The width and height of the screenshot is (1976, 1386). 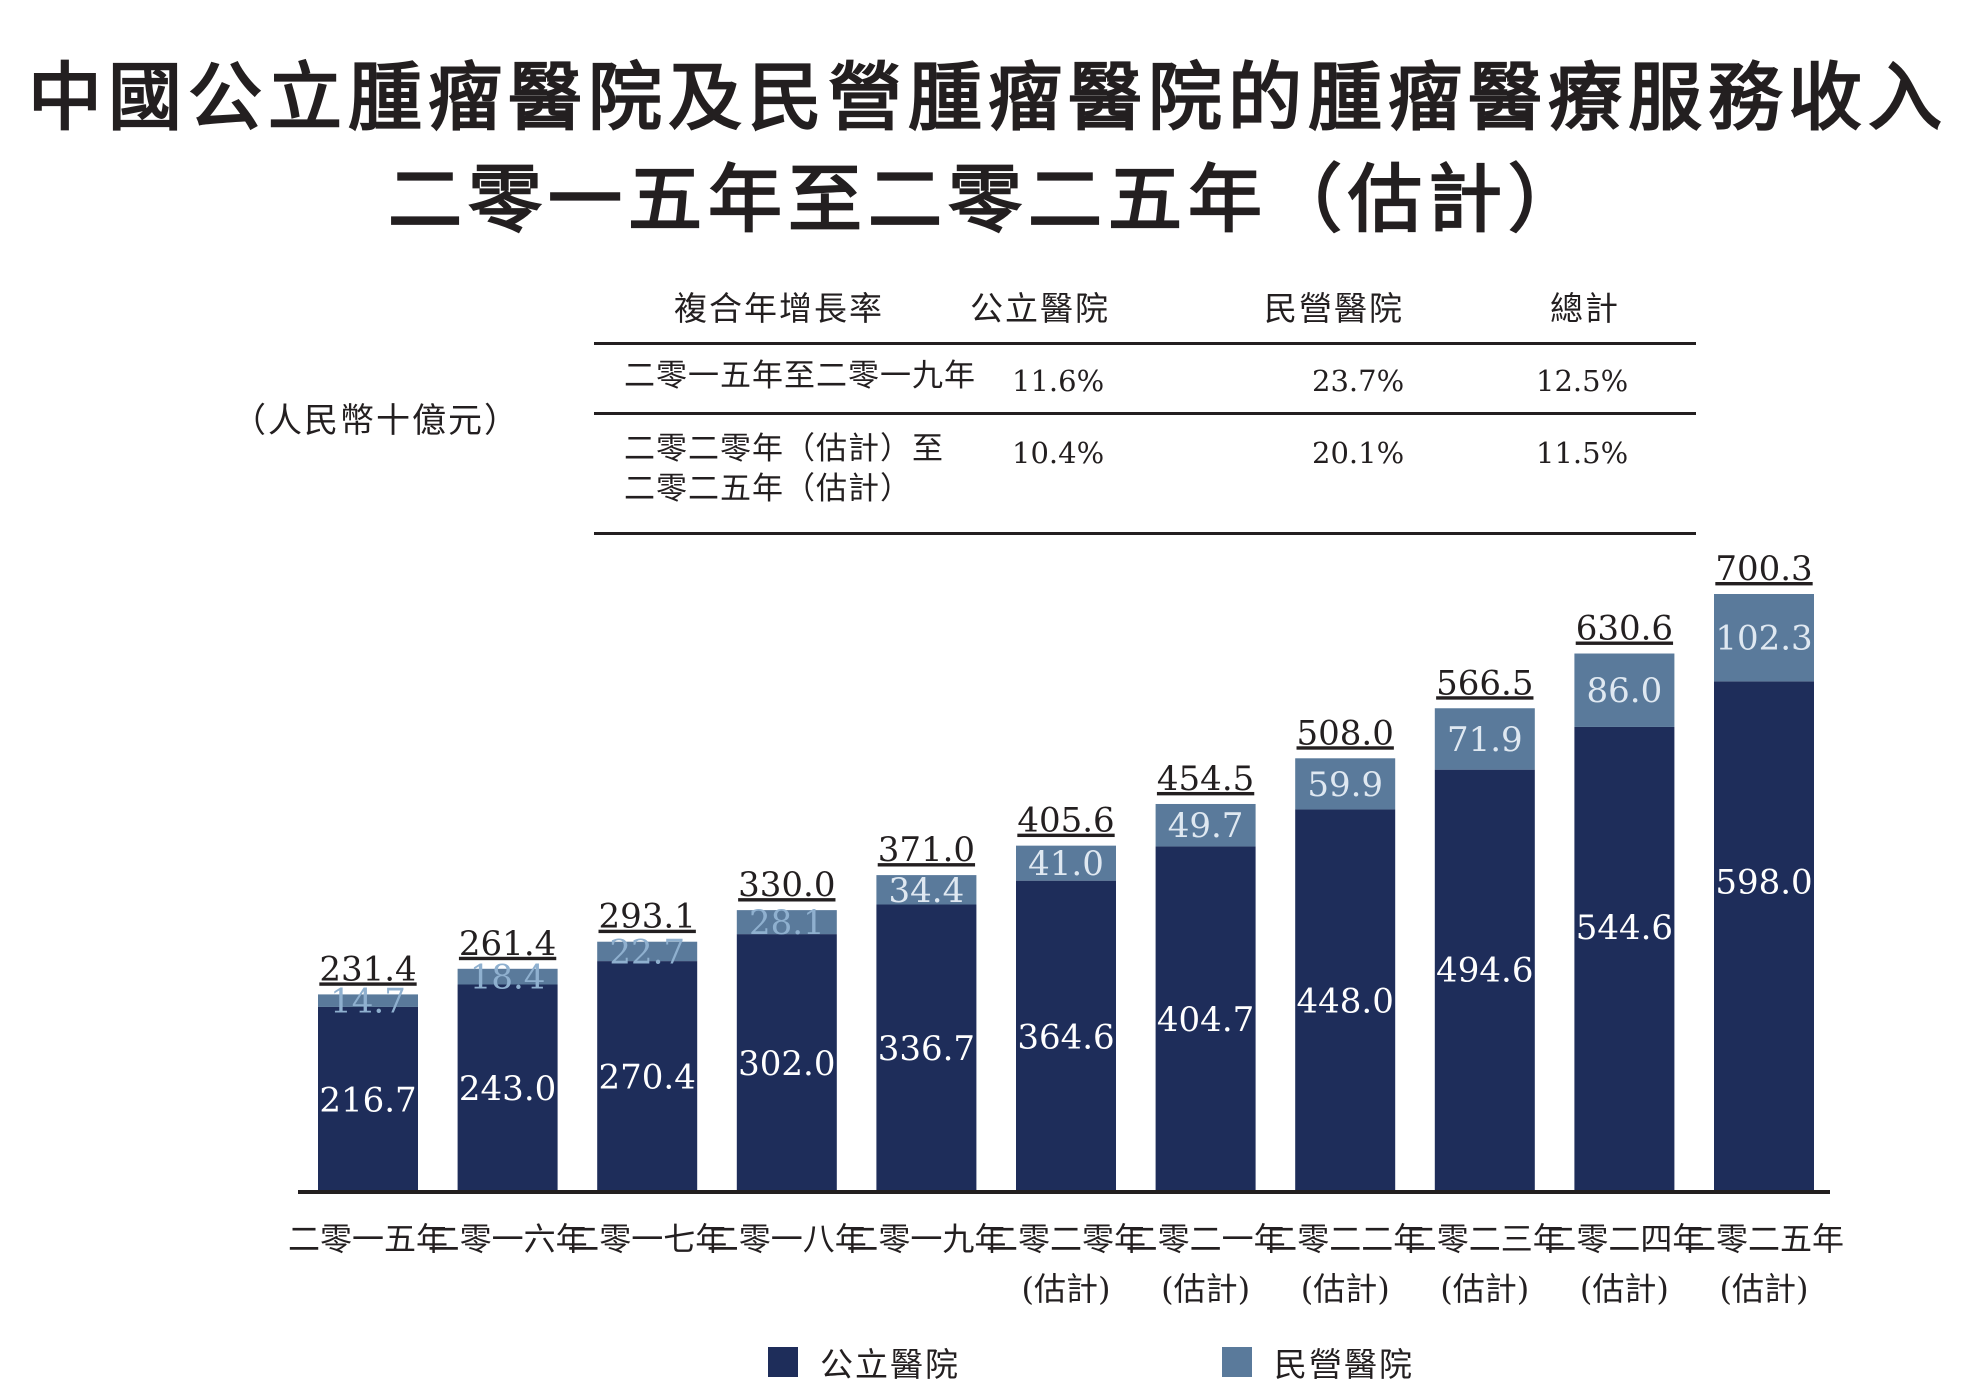 What do you see at coordinates (1484, 683) in the screenshot?
I see `data-label-total: 566.5` at bounding box center [1484, 683].